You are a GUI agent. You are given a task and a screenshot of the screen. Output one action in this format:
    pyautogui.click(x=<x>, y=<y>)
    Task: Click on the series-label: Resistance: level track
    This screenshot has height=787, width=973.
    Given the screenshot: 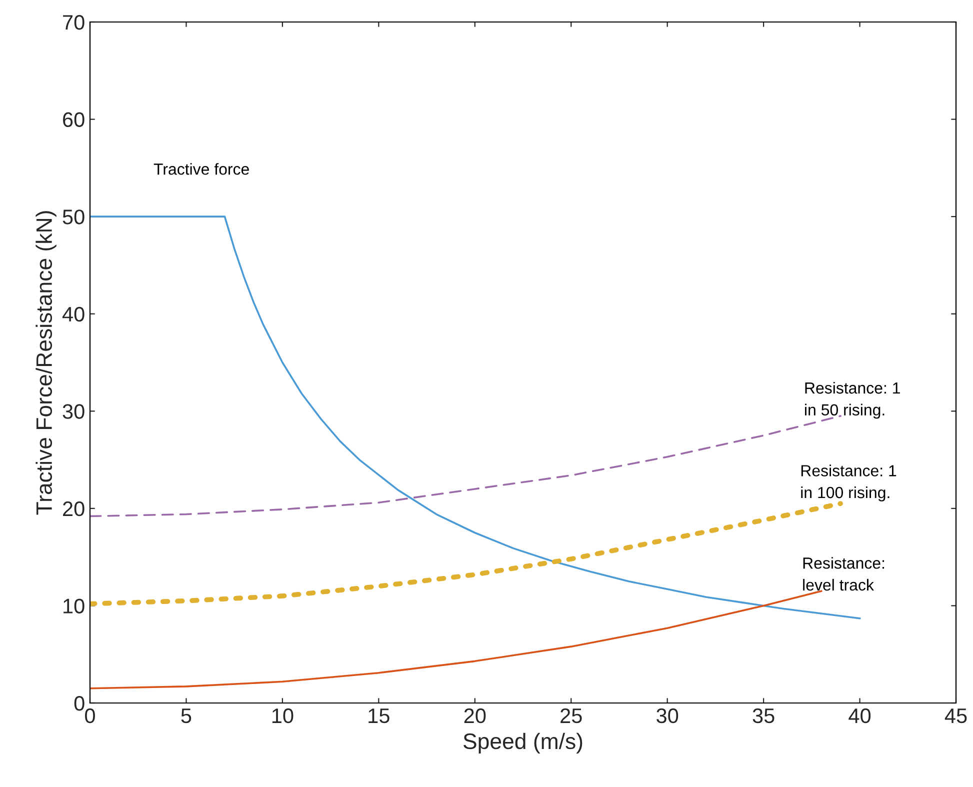 What is the action you would take?
    pyautogui.click(x=843, y=574)
    